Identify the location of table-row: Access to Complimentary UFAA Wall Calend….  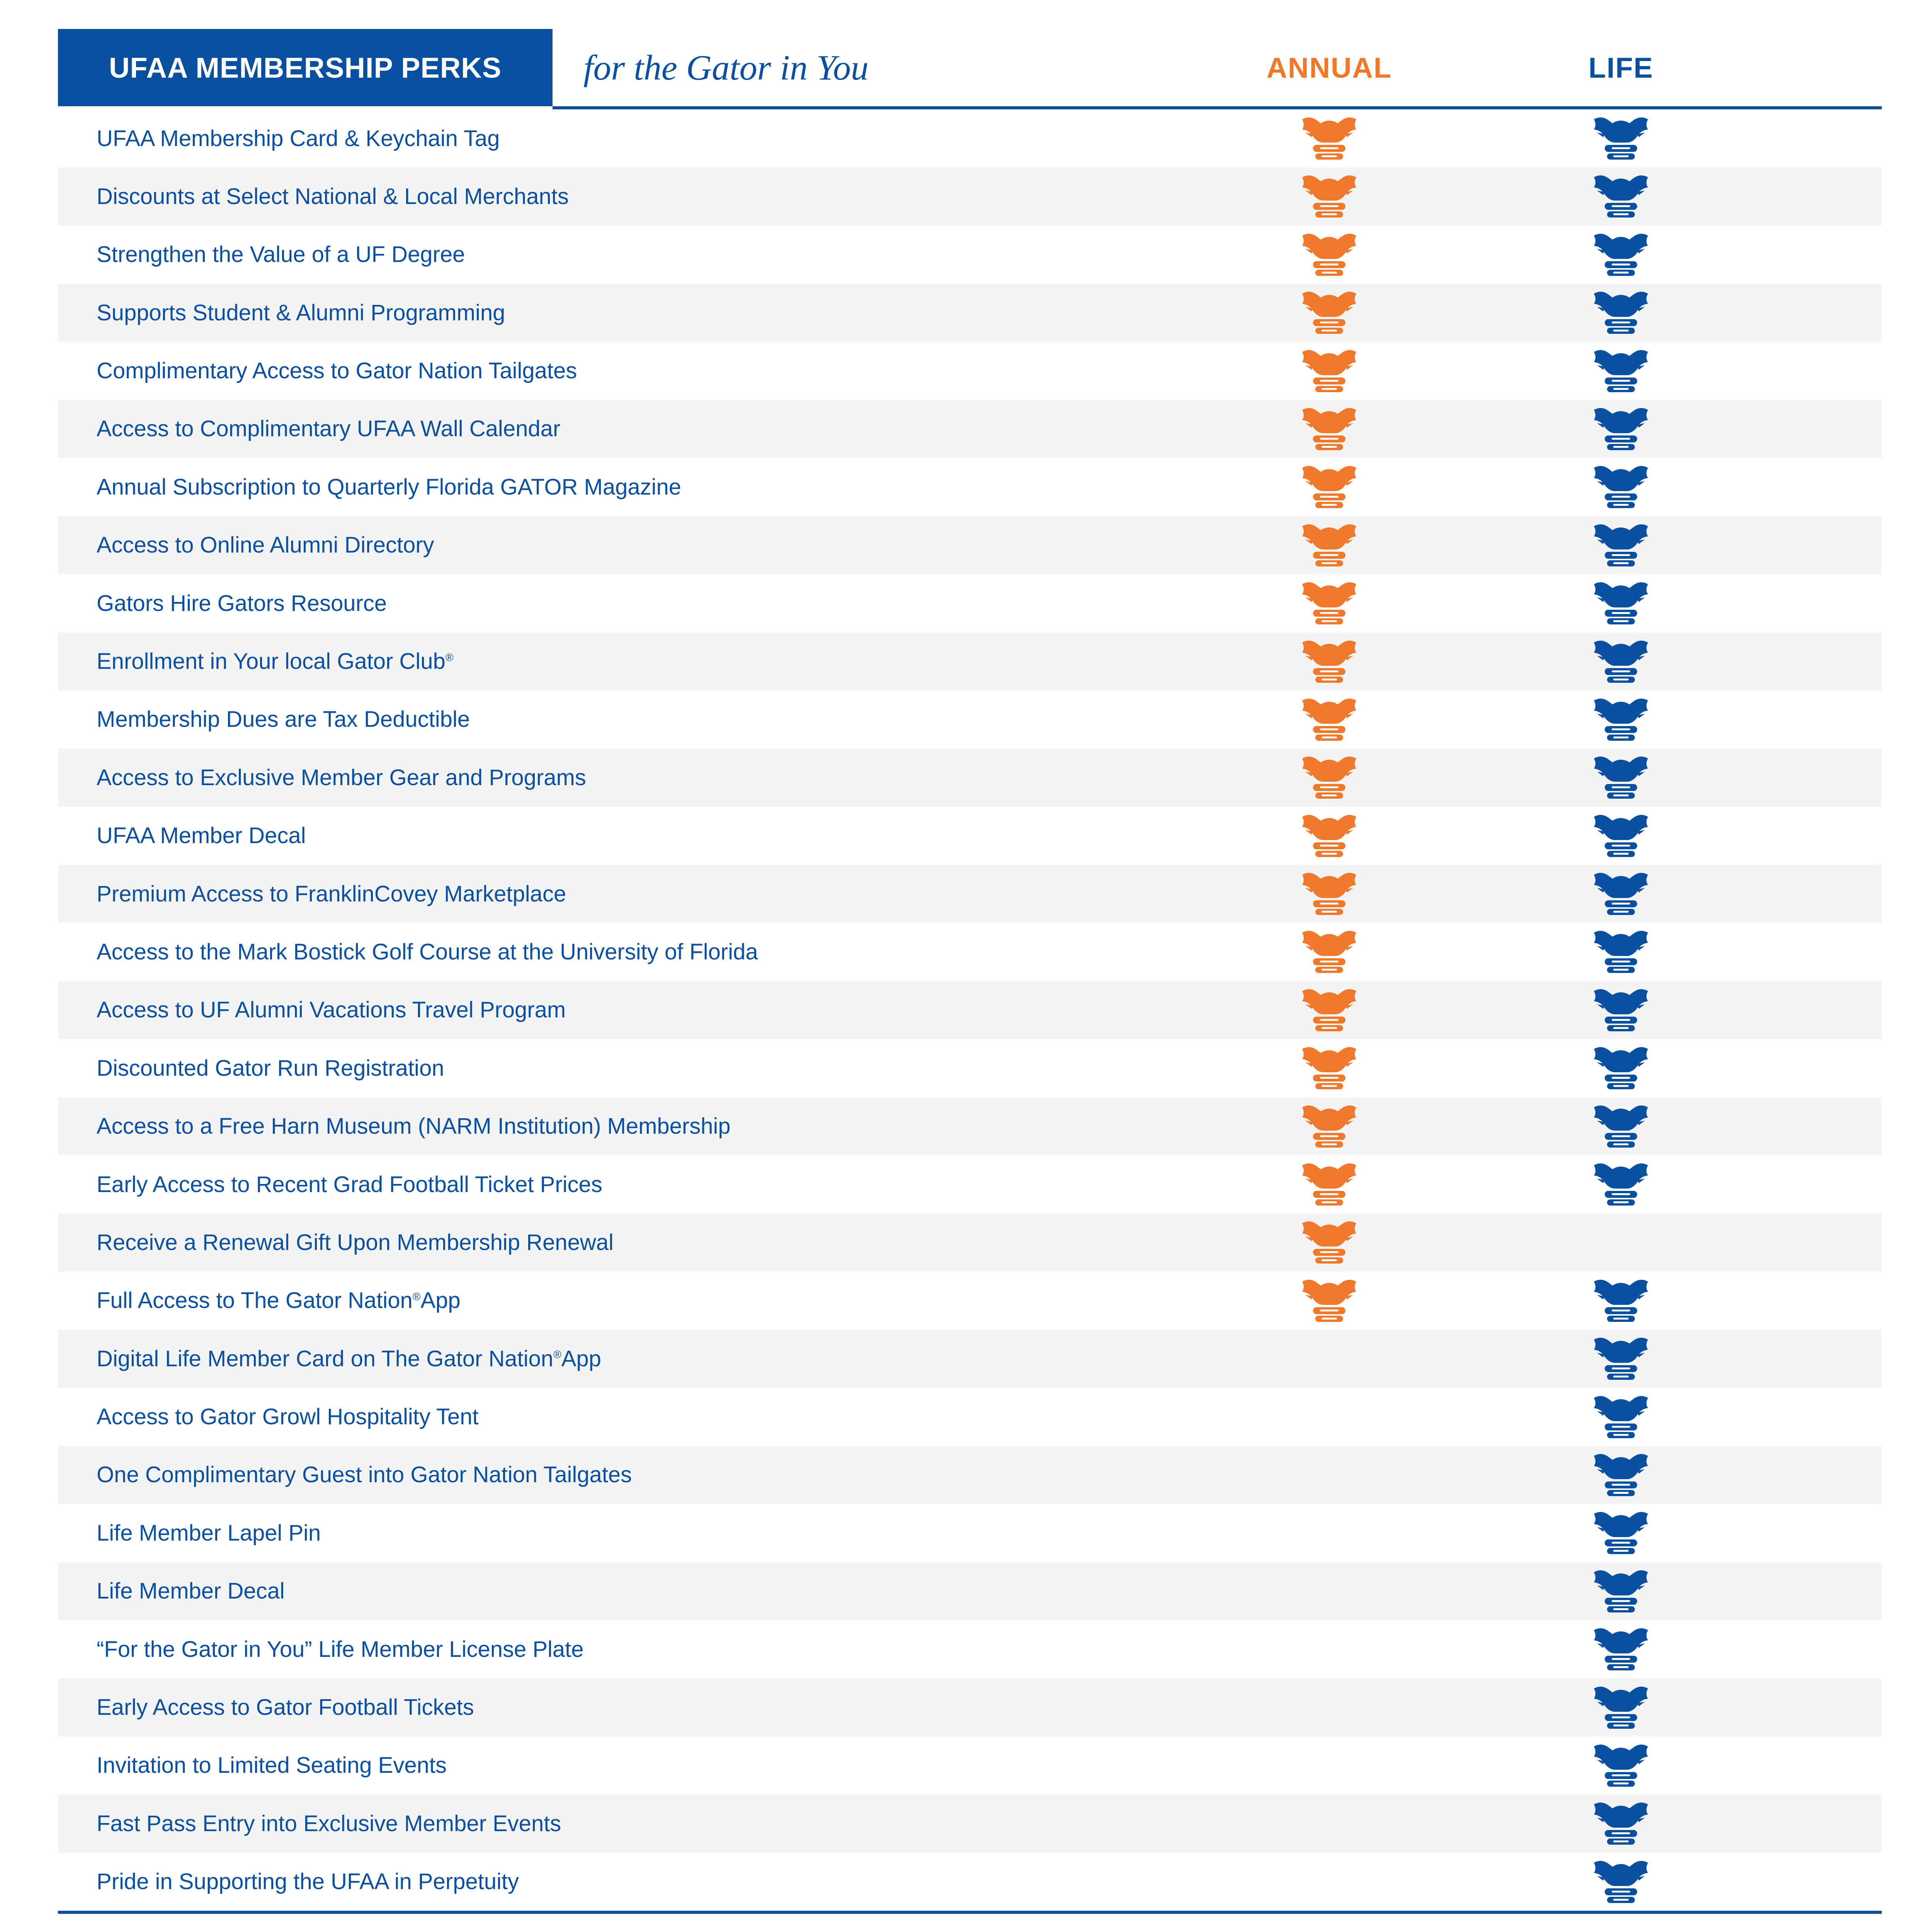
(970, 429).